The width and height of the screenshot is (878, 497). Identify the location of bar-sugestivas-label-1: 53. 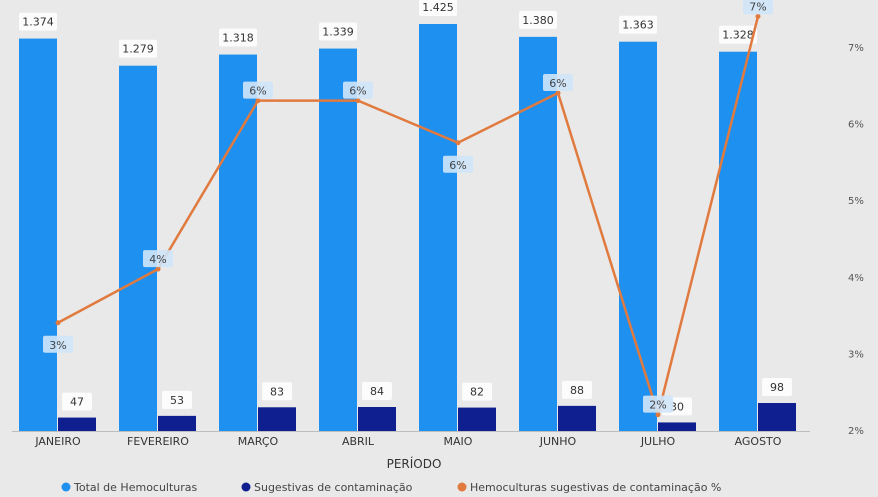
(177, 400).